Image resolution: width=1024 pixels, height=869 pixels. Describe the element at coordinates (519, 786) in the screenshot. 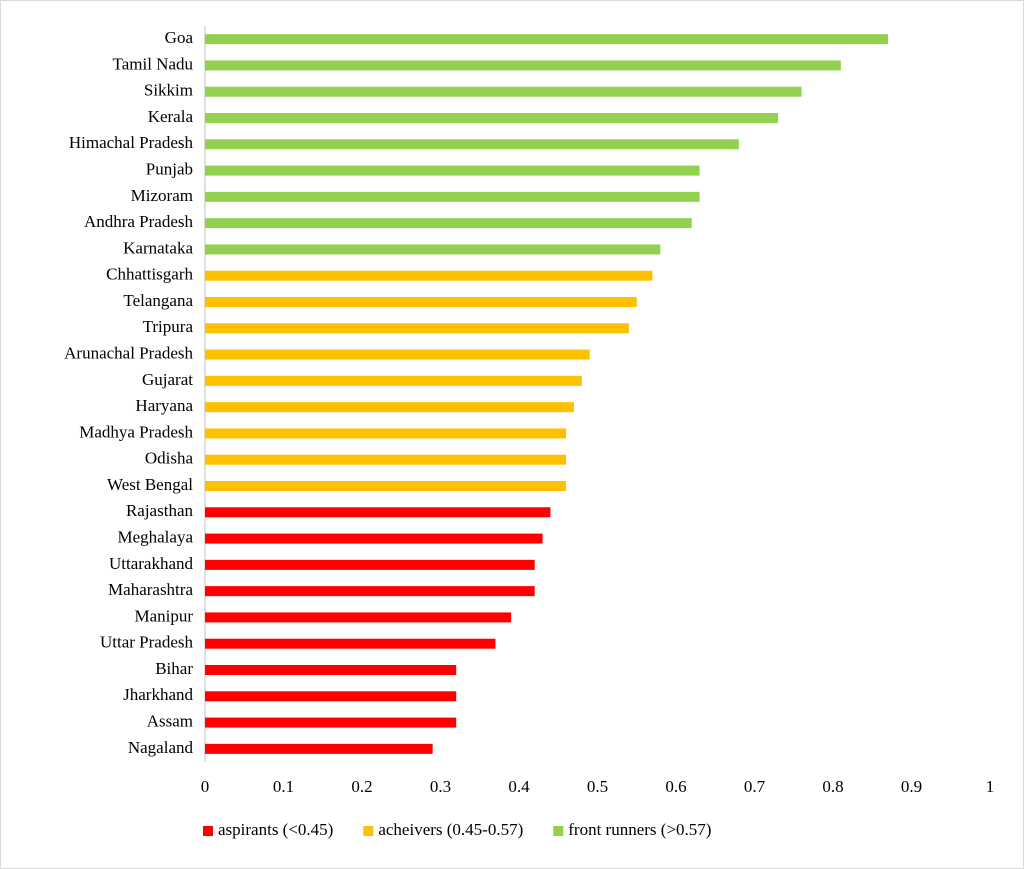

I see `x-tick-label: 0.4` at that location.